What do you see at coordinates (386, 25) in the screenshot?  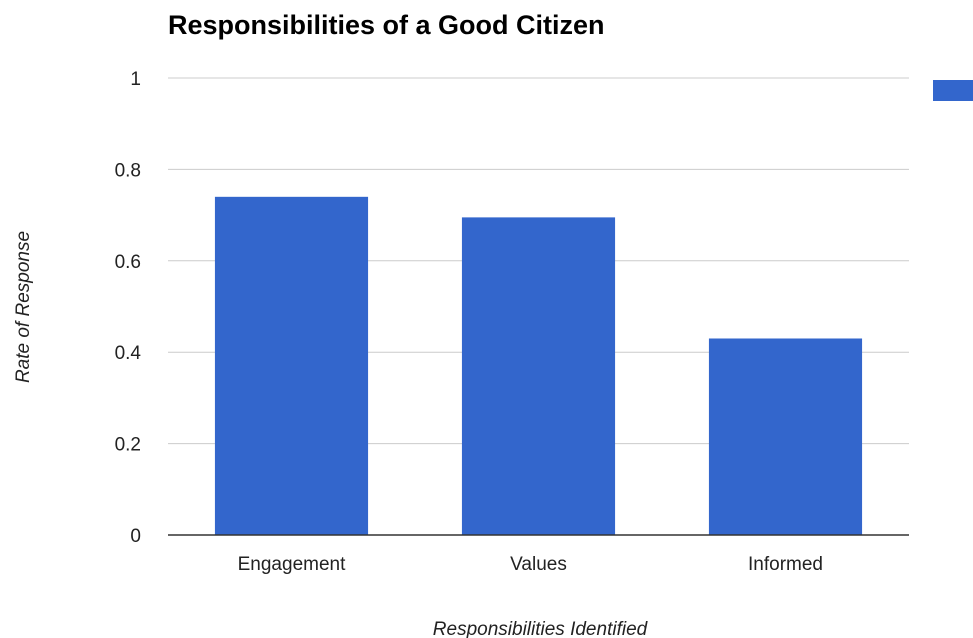 I see `chart-title: Responsibilities of a Good Citizen` at bounding box center [386, 25].